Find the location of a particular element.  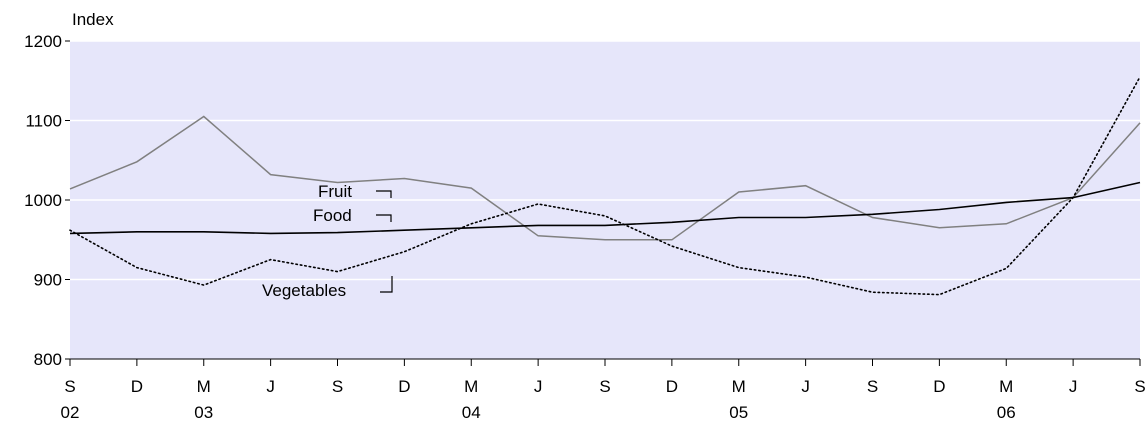

series-line-food is located at coordinates (605, 208).